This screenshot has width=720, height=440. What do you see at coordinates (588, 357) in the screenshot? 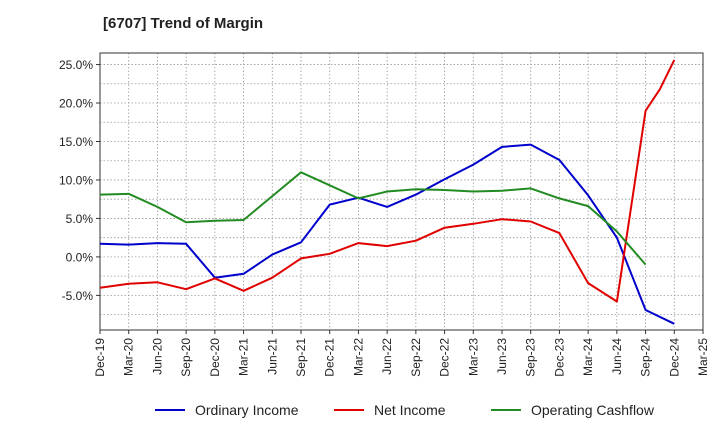
I see `x-tick-label: Mar-24` at bounding box center [588, 357].